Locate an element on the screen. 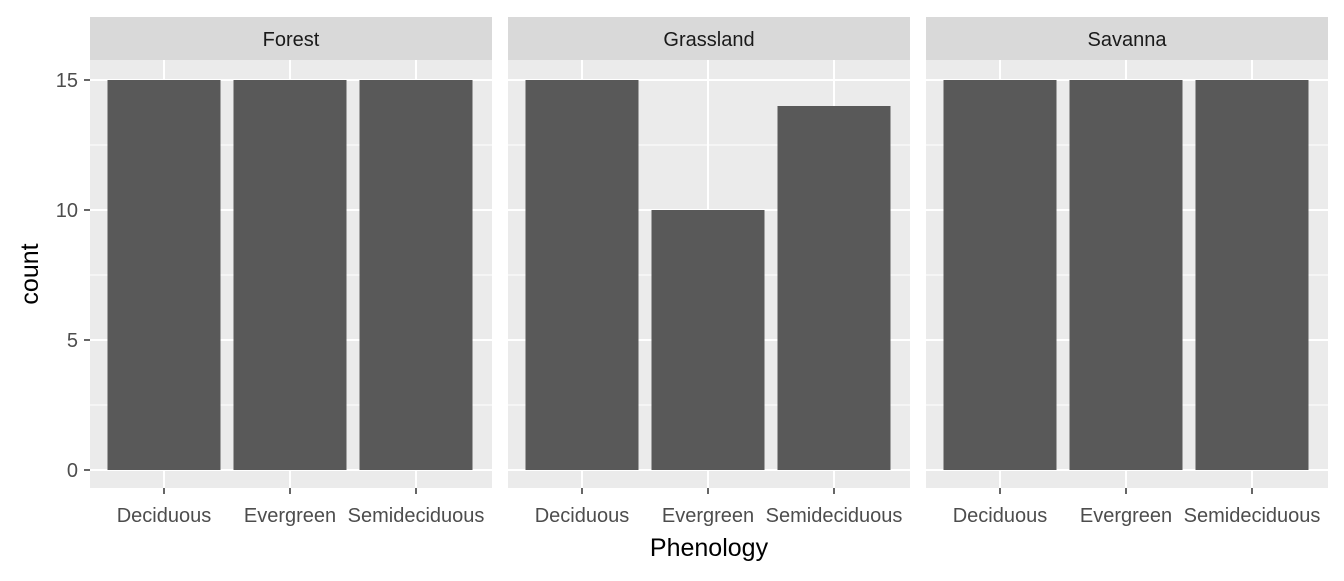 This screenshot has width=1344, height=581. bar-grassland-semideciduous is located at coordinates (834, 288).